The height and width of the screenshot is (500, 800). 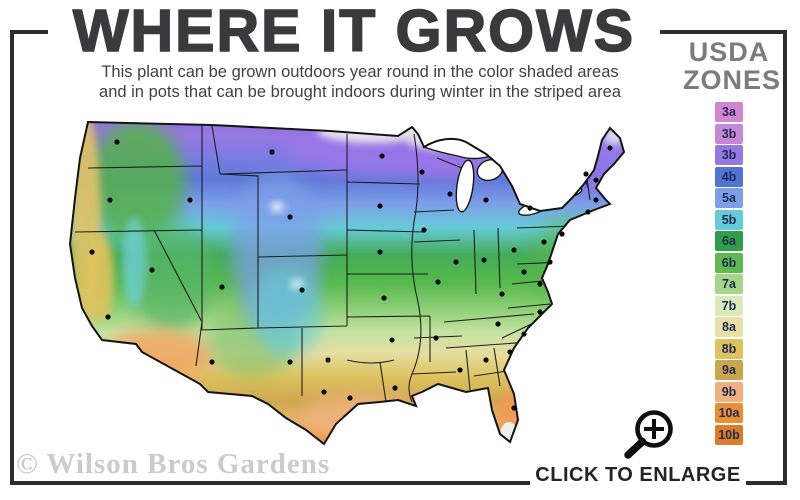 What do you see at coordinates (729, 348) in the screenshot?
I see `legend-zone-chip: 8b` at bounding box center [729, 348].